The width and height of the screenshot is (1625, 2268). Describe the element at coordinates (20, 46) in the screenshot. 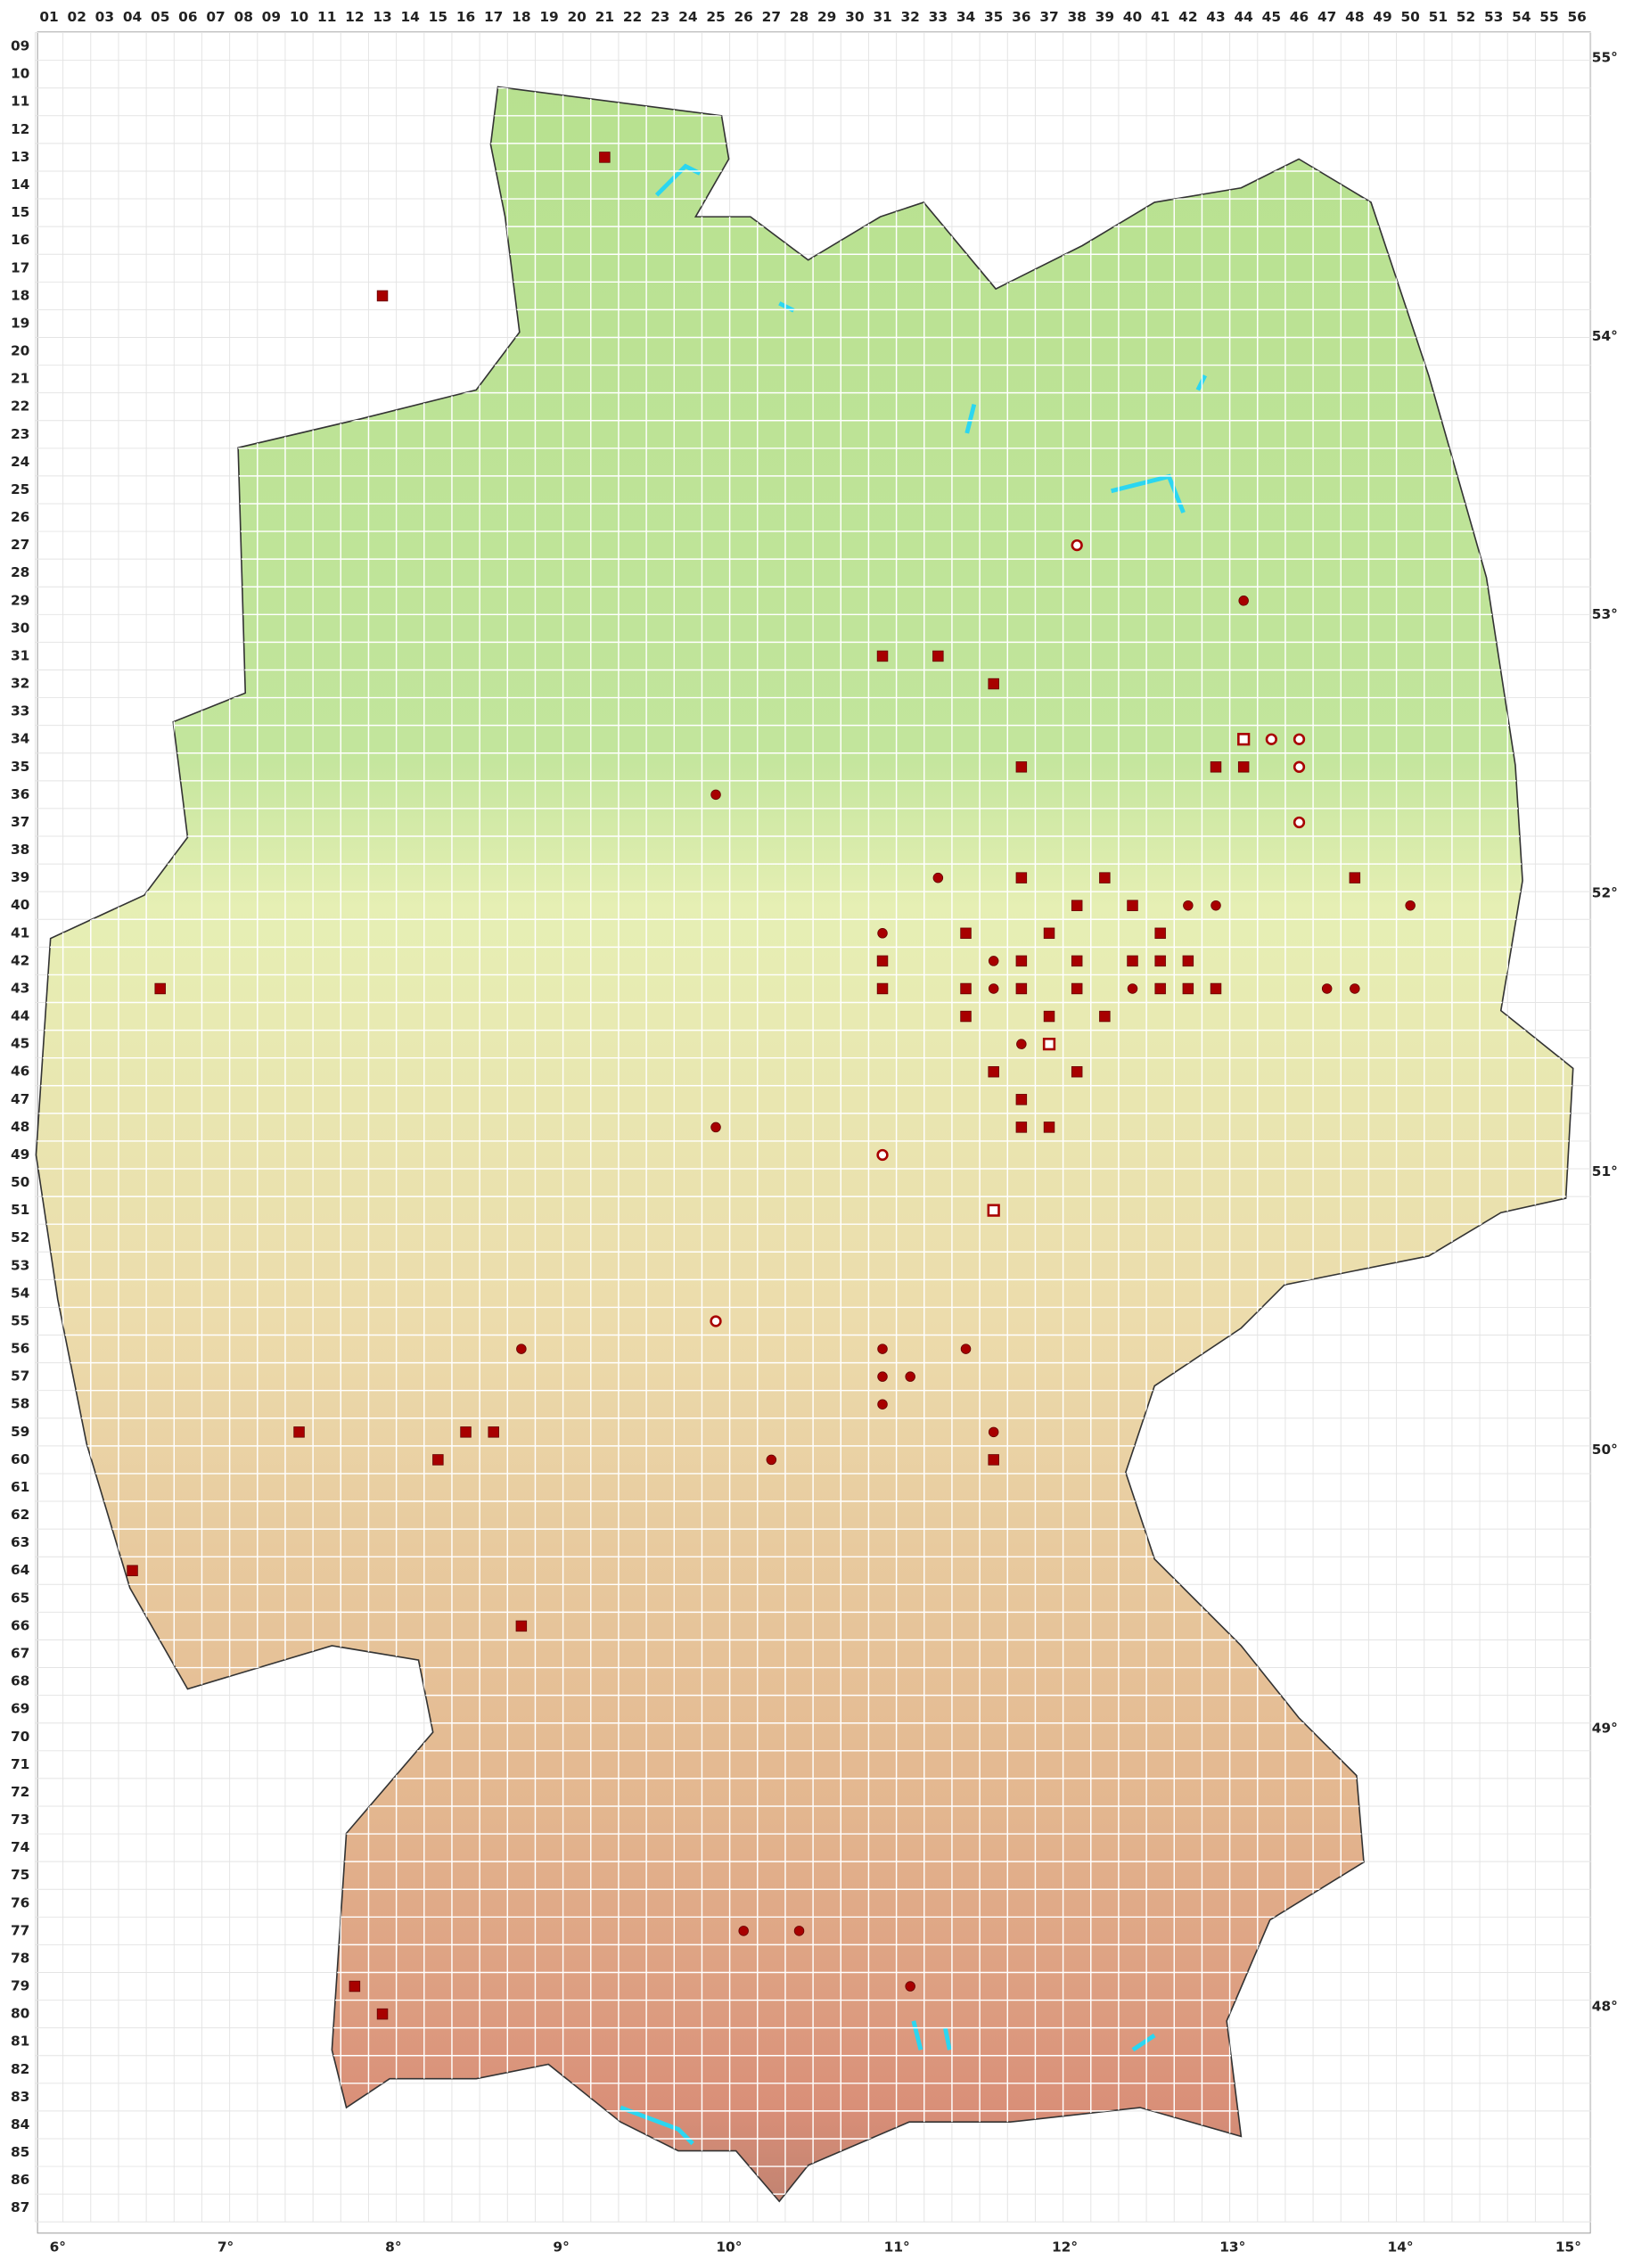

I see `row-label: 09` at that location.